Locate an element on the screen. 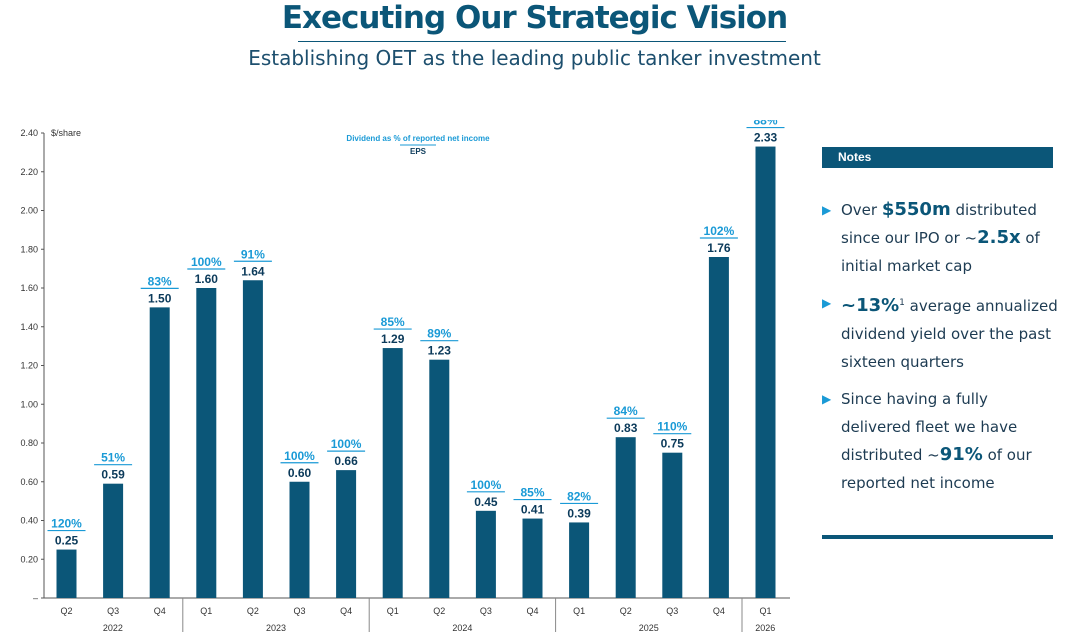 The width and height of the screenshot is (1069, 642). eps-value-label: 0.41 is located at coordinates (533, 510).